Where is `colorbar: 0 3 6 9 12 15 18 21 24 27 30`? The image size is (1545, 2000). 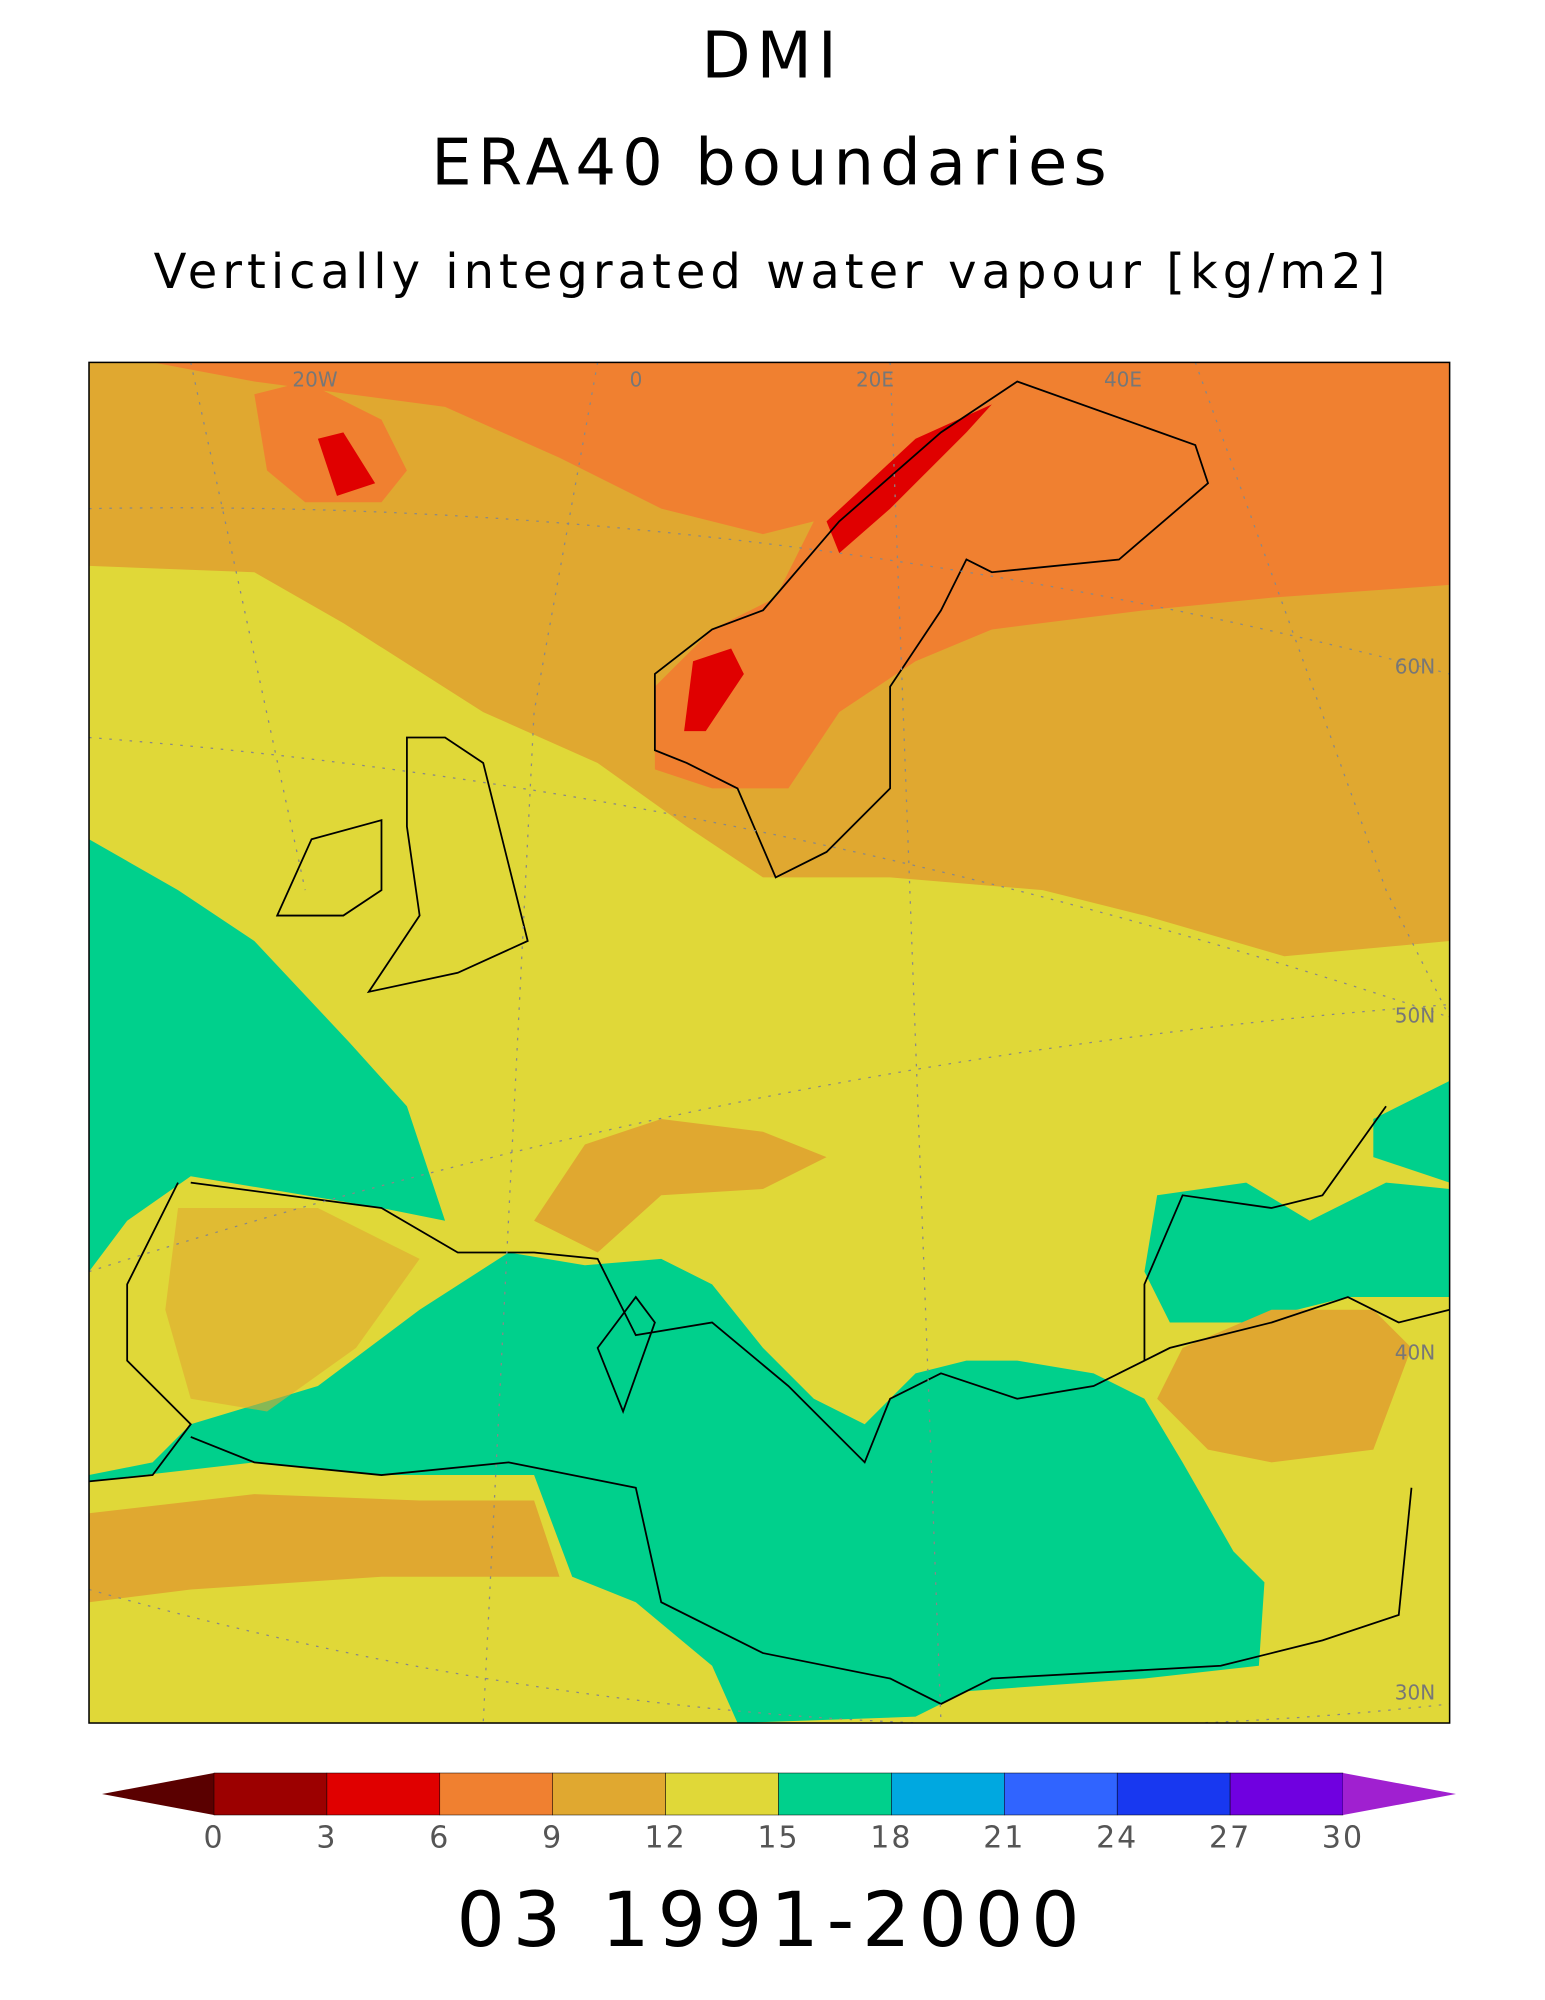 colorbar: 0 3 6 9 12 15 18 21 24 27 30 is located at coordinates (779, 1814).